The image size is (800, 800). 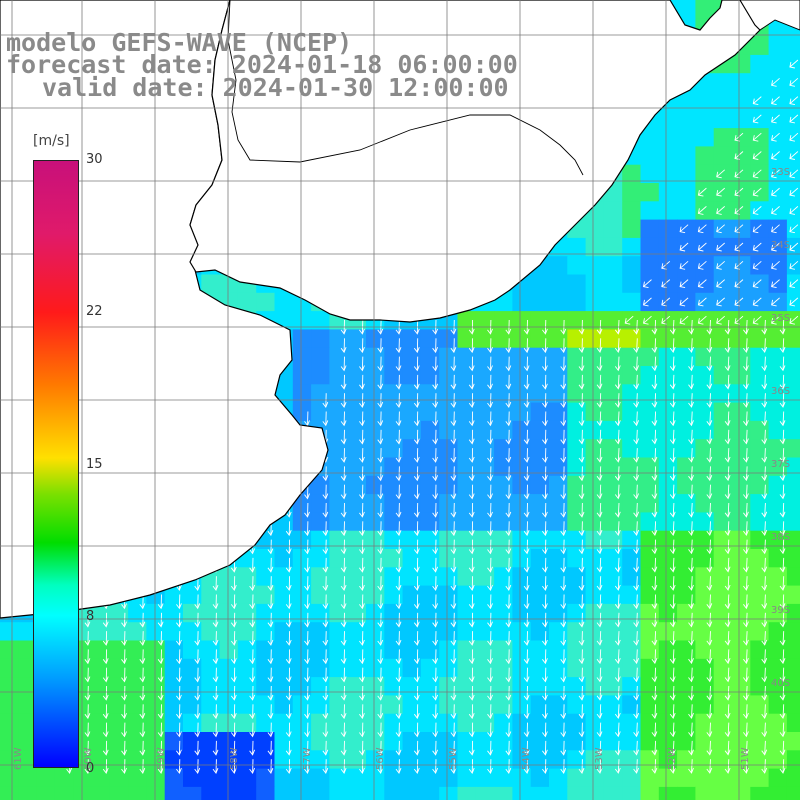 I want to click on brazil-land, so click(x=769, y=15).